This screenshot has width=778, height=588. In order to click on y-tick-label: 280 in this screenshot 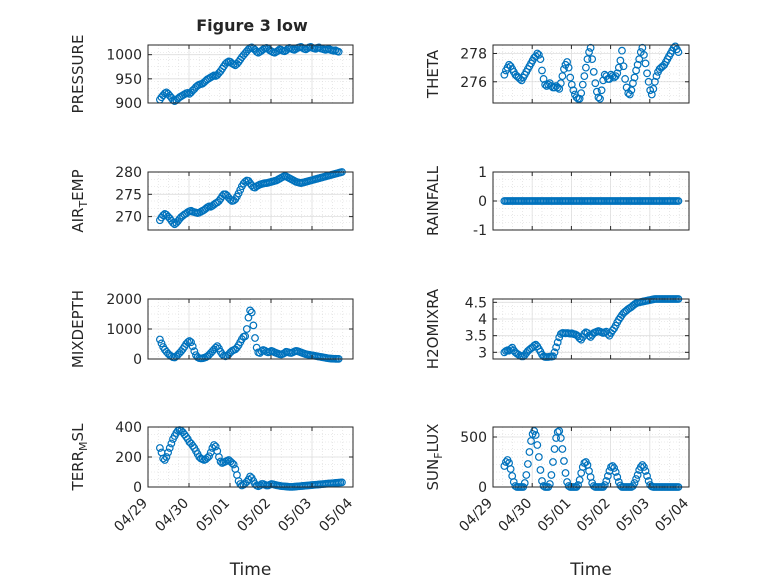, I will do `click(128, 173)`.